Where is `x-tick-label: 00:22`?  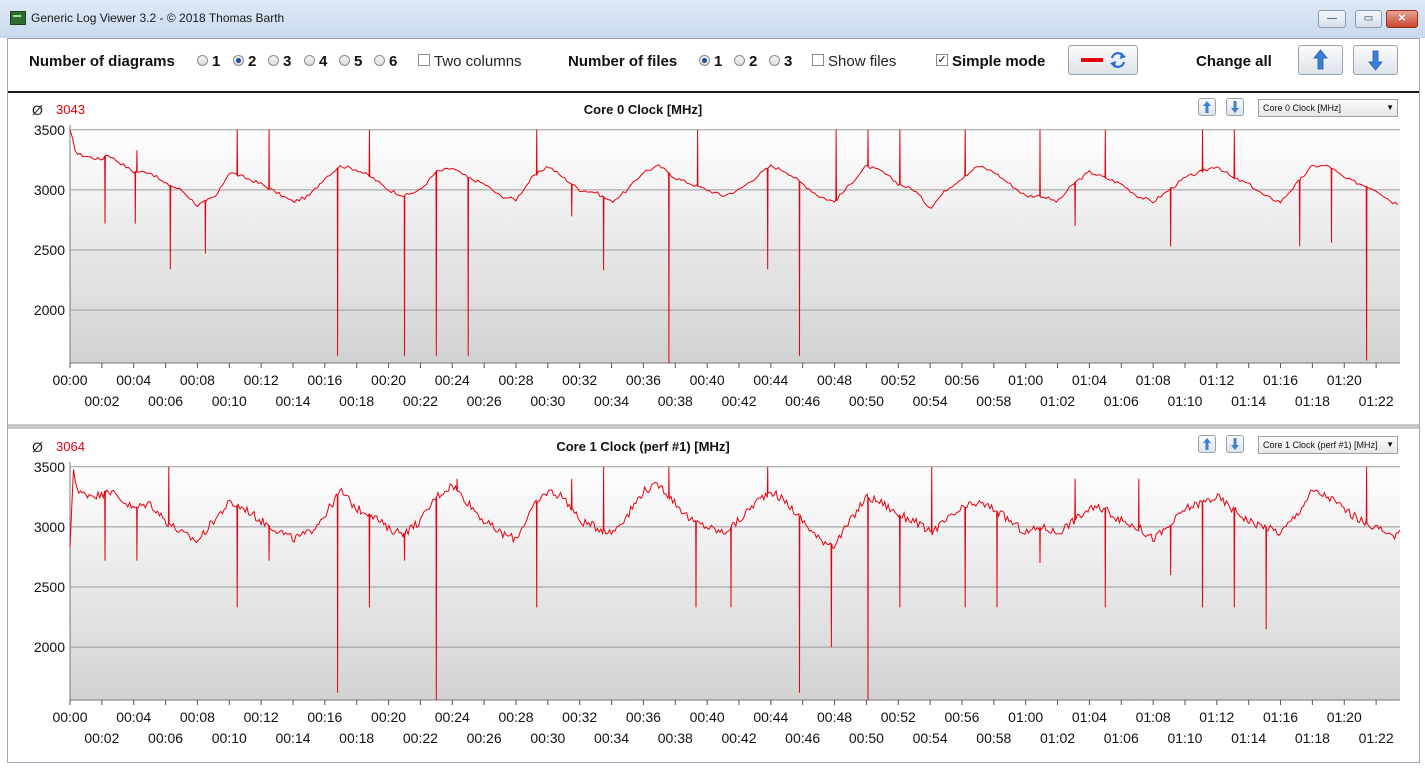 x-tick-label: 00:22 is located at coordinates (420, 401).